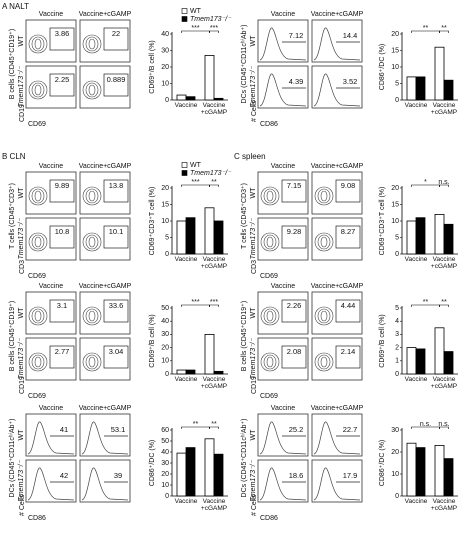  What do you see at coordinates (214, 424) in the screenshot?
I see `sig-label: **` at bounding box center [214, 424].